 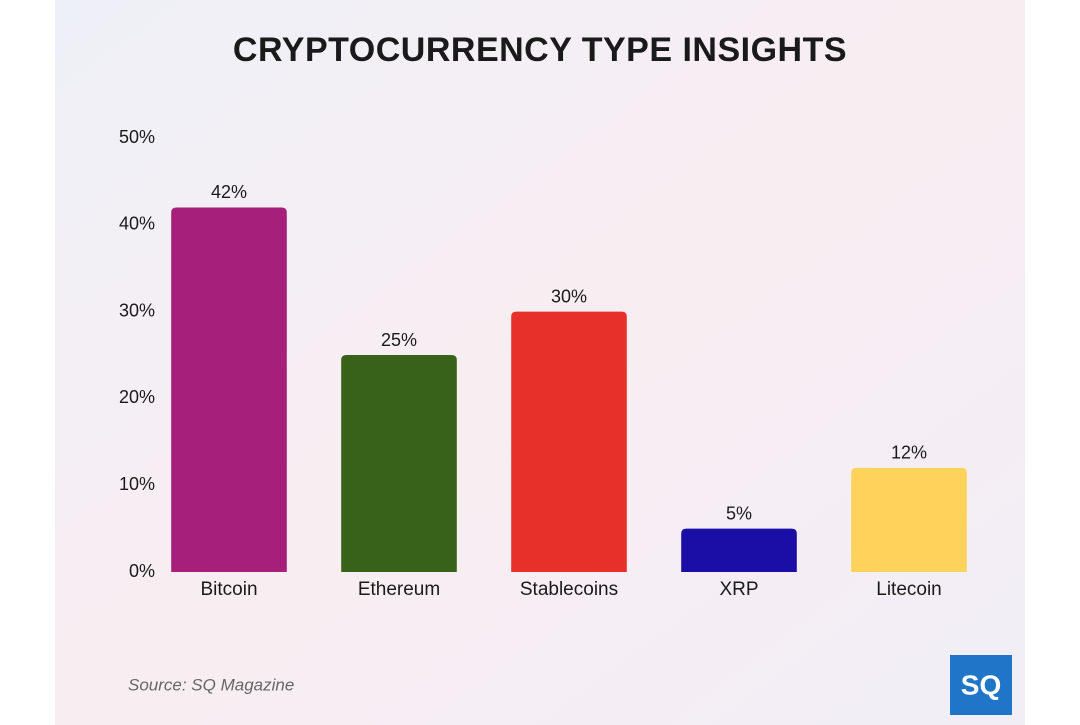 What do you see at coordinates (228, 589) in the screenshot?
I see `x-tick-label: Bitcoin` at bounding box center [228, 589].